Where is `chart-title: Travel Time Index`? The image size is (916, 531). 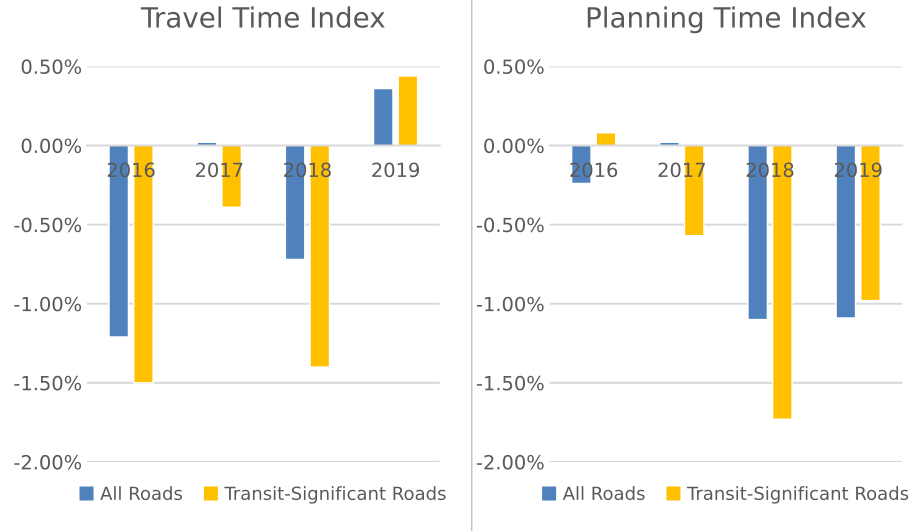 chart-title: Travel Time Index is located at coordinates (262, 17).